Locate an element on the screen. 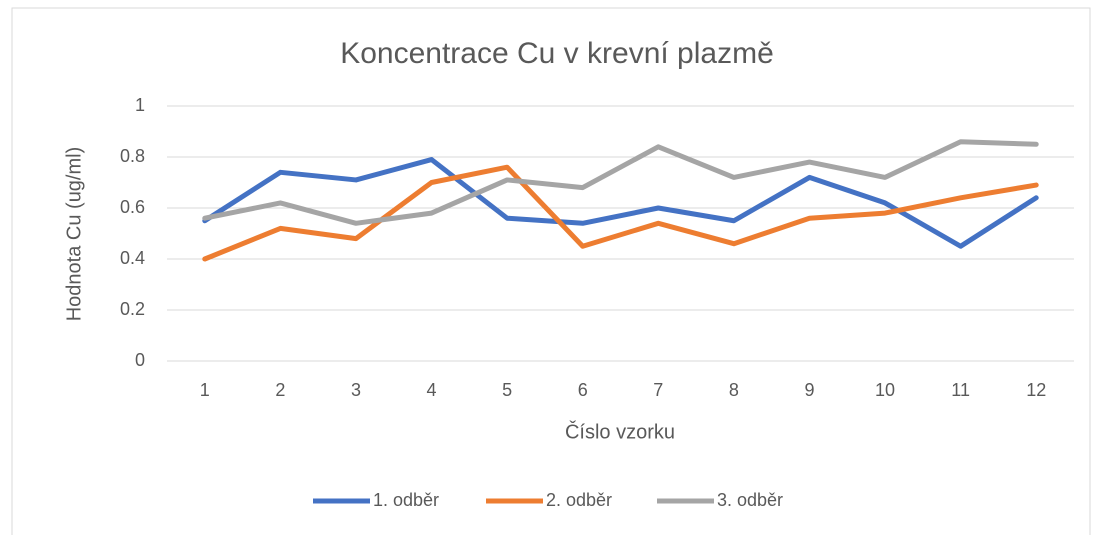 Image resolution: width=1093 pixels, height=535 pixels. x-tick-label: 11 is located at coordinates (960, 390).